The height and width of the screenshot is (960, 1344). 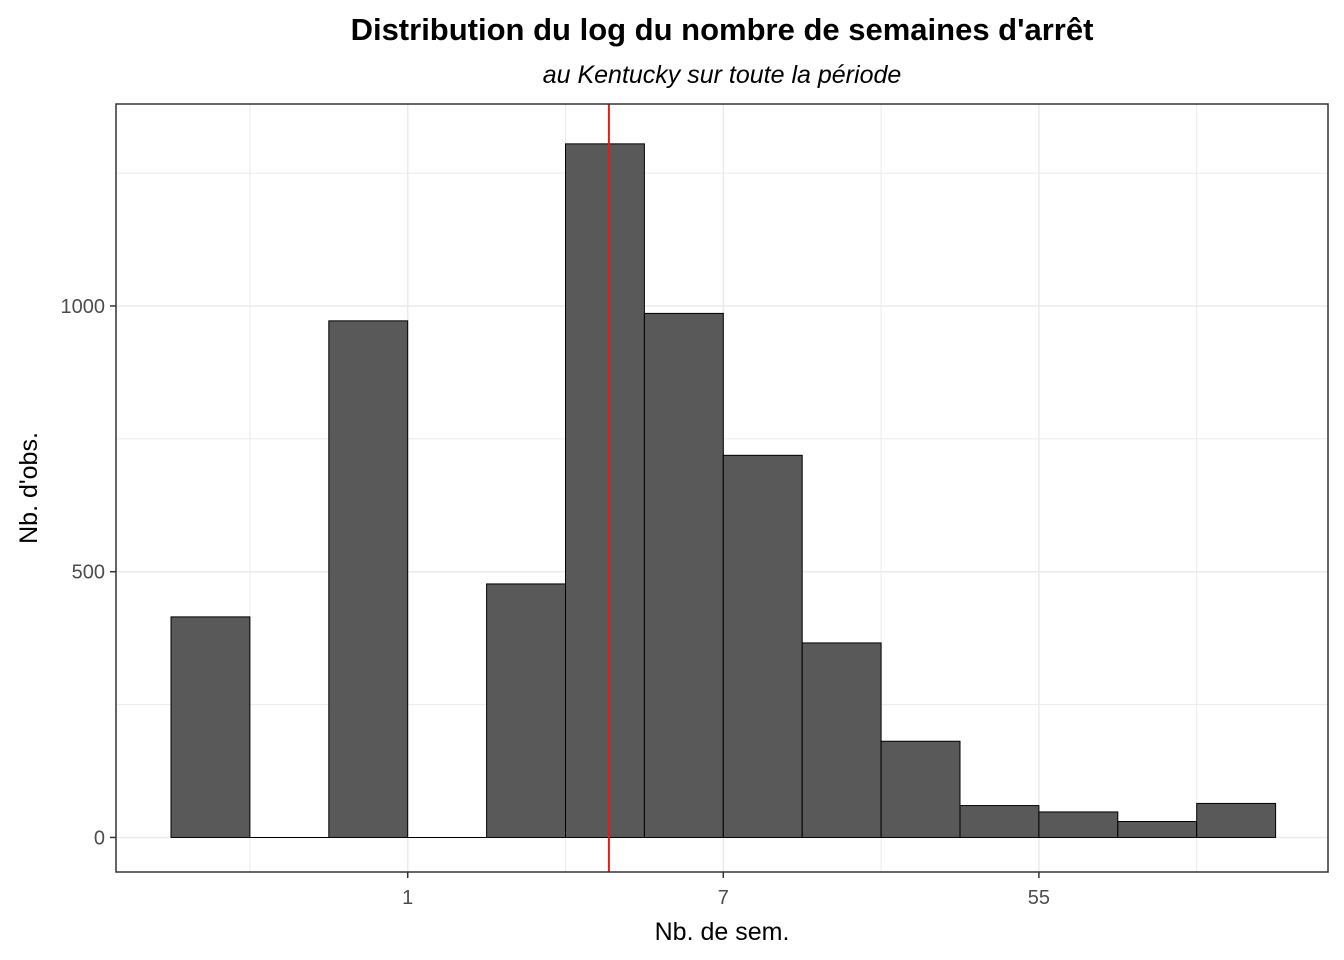 What do you see at coordinates (29, 488) in the screenshot?
I see `y-axis-title: Nb. d'obs.` at bounding box center [29, 488].